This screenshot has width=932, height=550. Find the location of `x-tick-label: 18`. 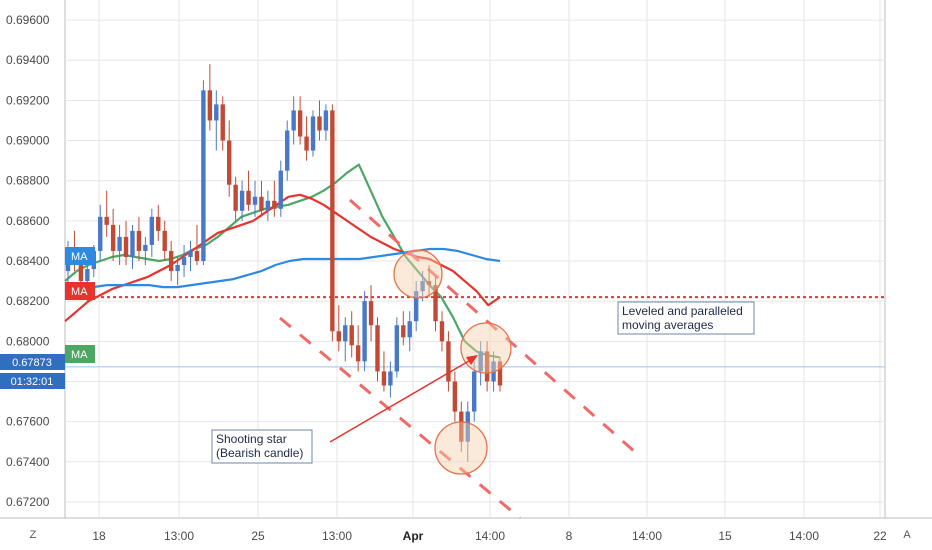

x-tick-label: 18 is located at coordinates (99, 536).